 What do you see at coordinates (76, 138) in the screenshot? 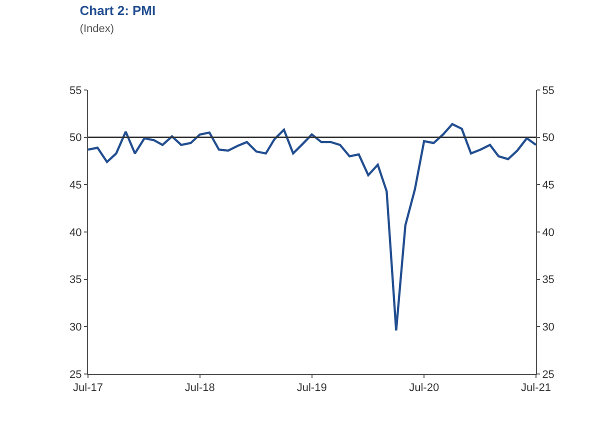
I see `y-tick-label: 50` at bounding box center [76, 138].